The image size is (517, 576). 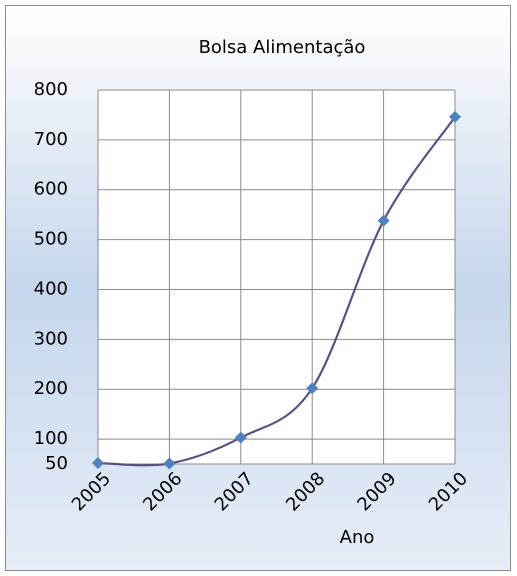 What do you see at coordinates (51, 189) in the screenshot?
I see `y-tick-label: 600` at bounding box center [51, 189].